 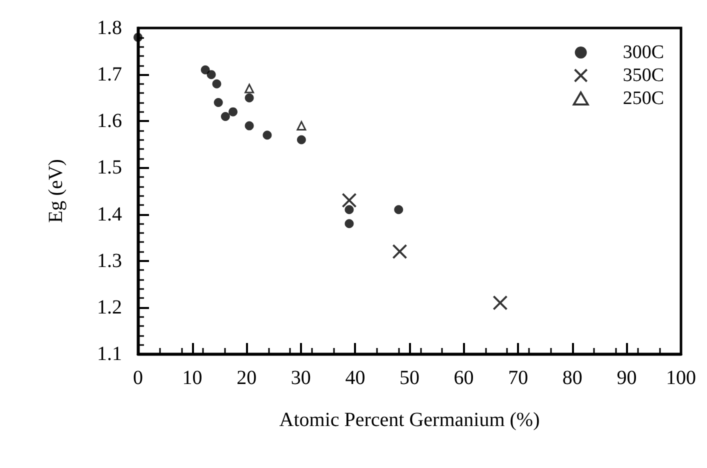 I want to click on x-tick-label: 50, so click(x=410, y=378).